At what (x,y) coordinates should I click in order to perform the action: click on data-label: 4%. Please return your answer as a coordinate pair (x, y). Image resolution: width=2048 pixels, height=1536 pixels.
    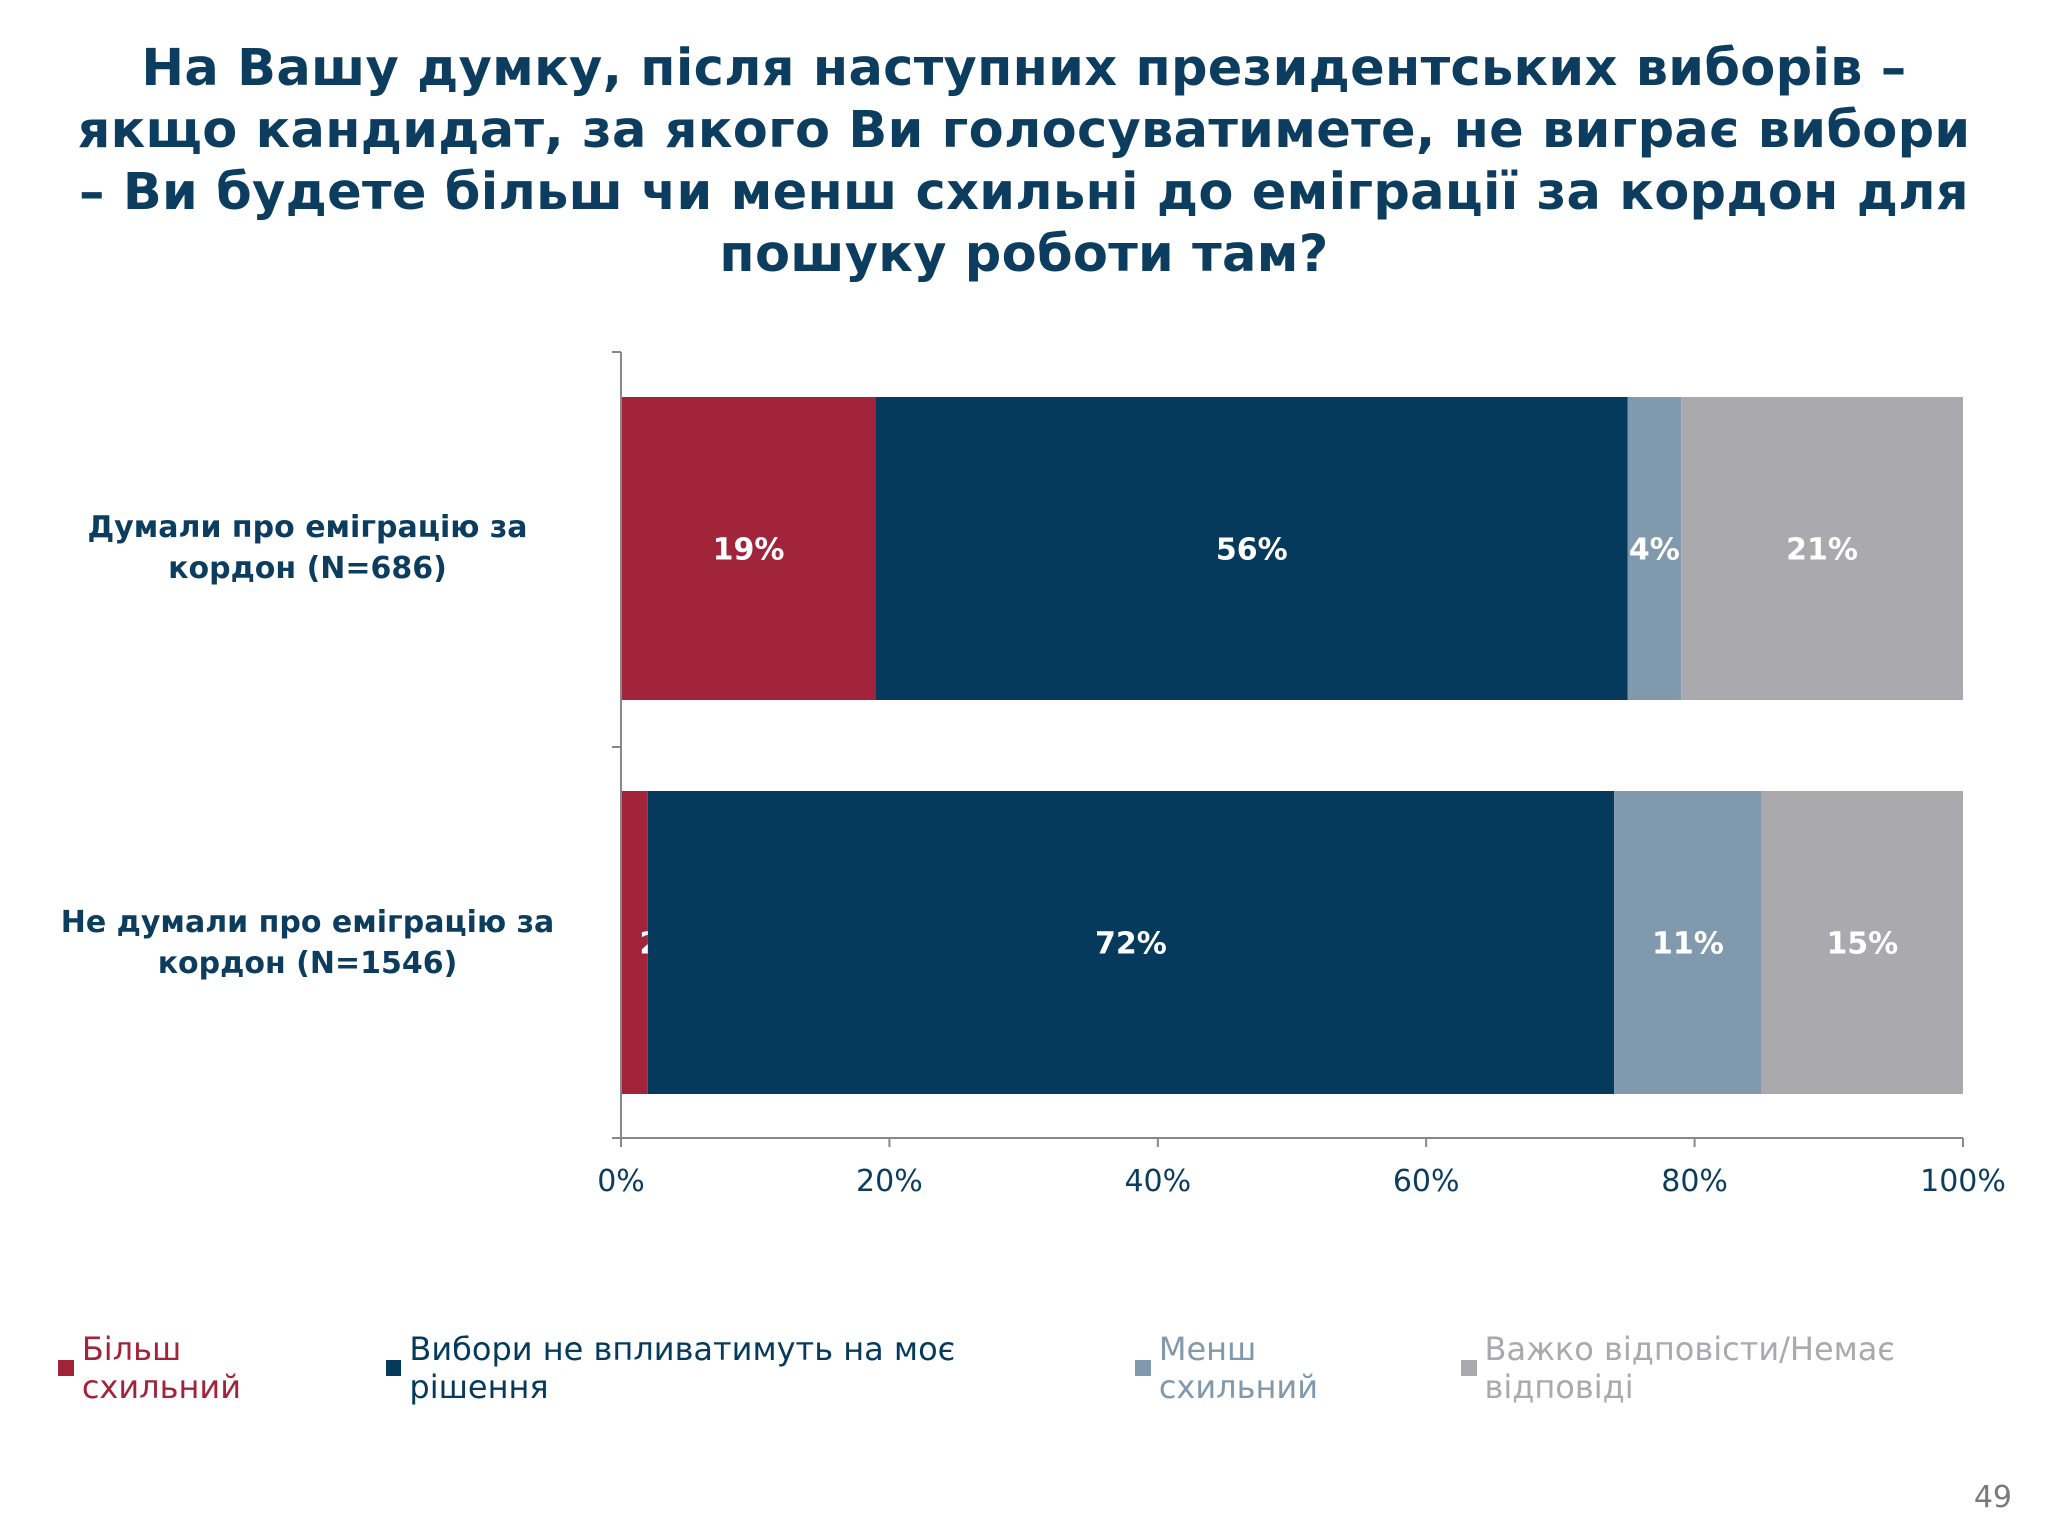
    Looking at the image, I should click on (1654, 550).